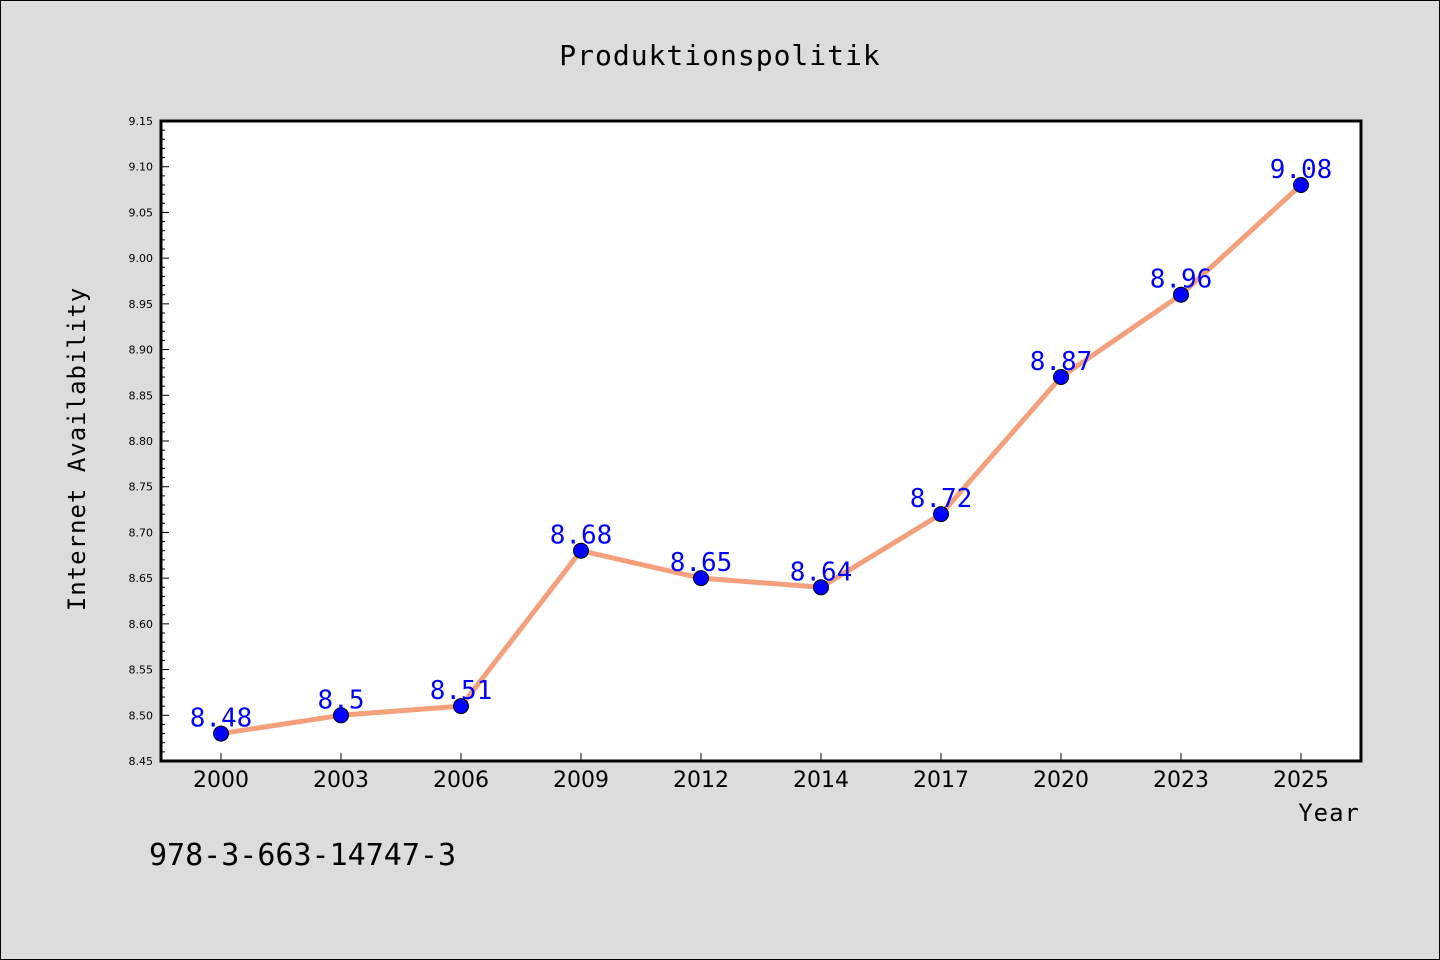 The image size is (1440, 960). What do you see at coordinates (941, 780) in the screenshot?
I see `x-tick-label: 2017` at bounding box center [941, 780].